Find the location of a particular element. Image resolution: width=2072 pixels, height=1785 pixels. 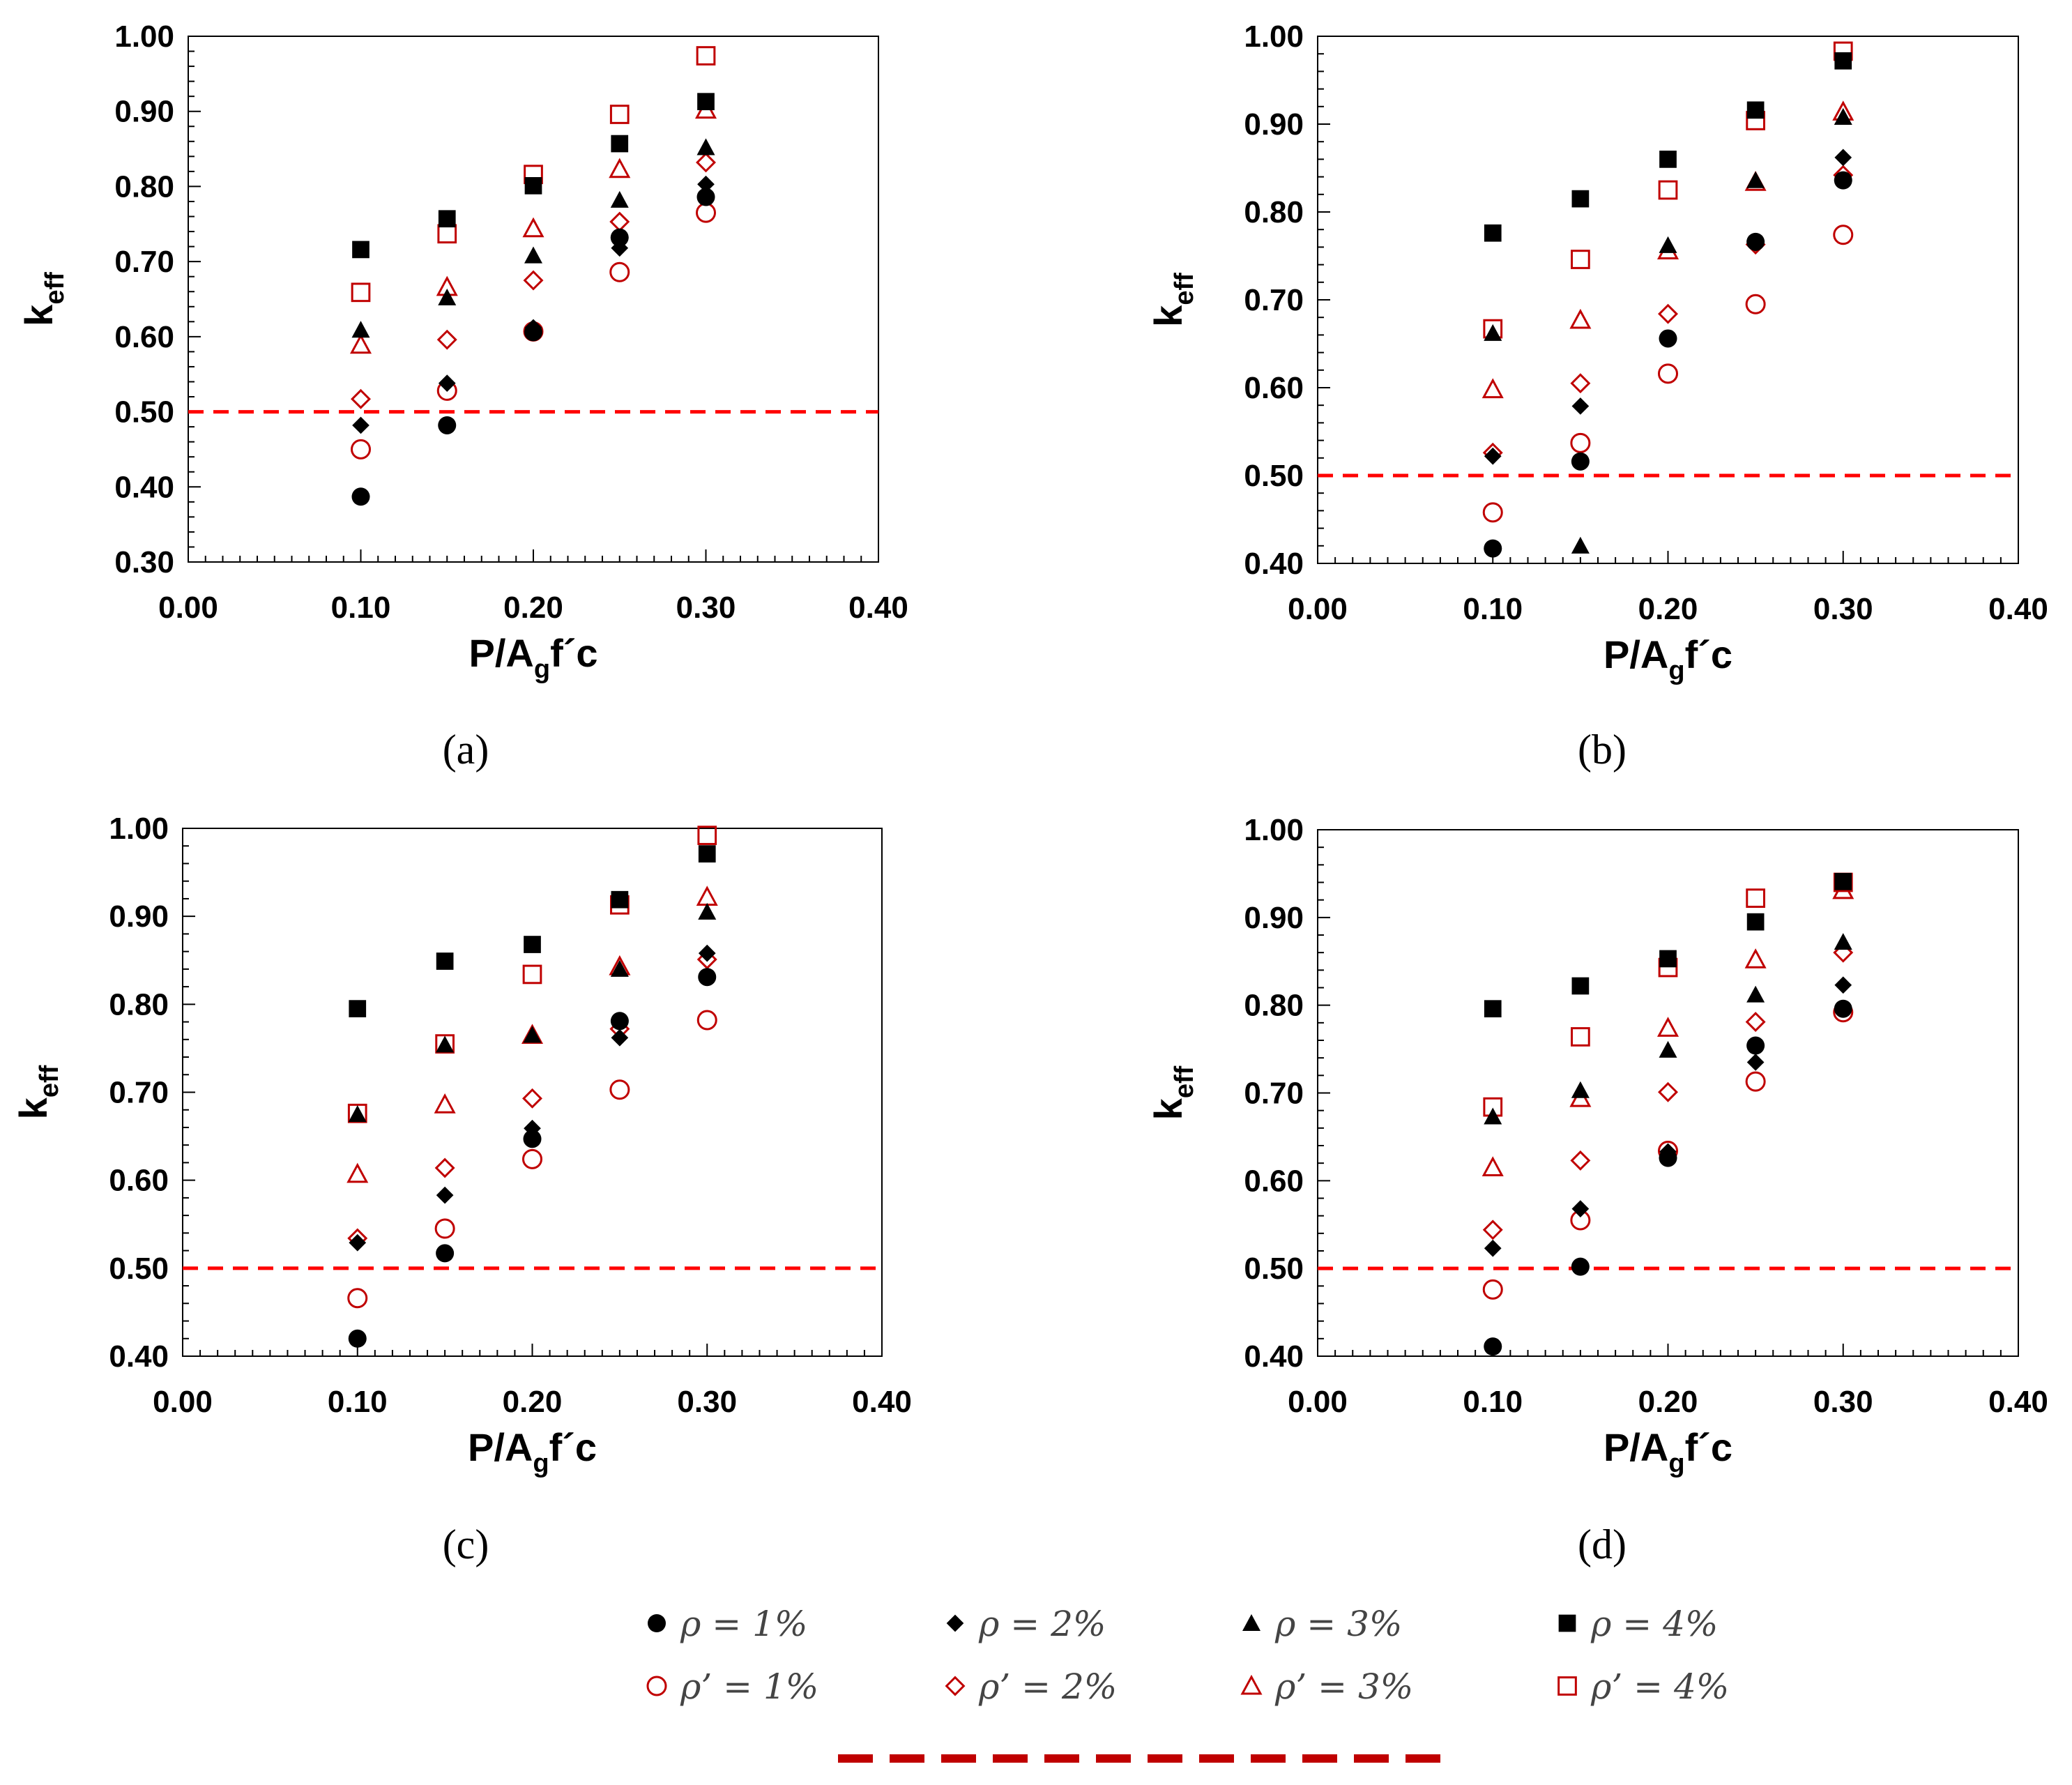

x-tick-label: 0.20 is located at coordinates (533, 1402).